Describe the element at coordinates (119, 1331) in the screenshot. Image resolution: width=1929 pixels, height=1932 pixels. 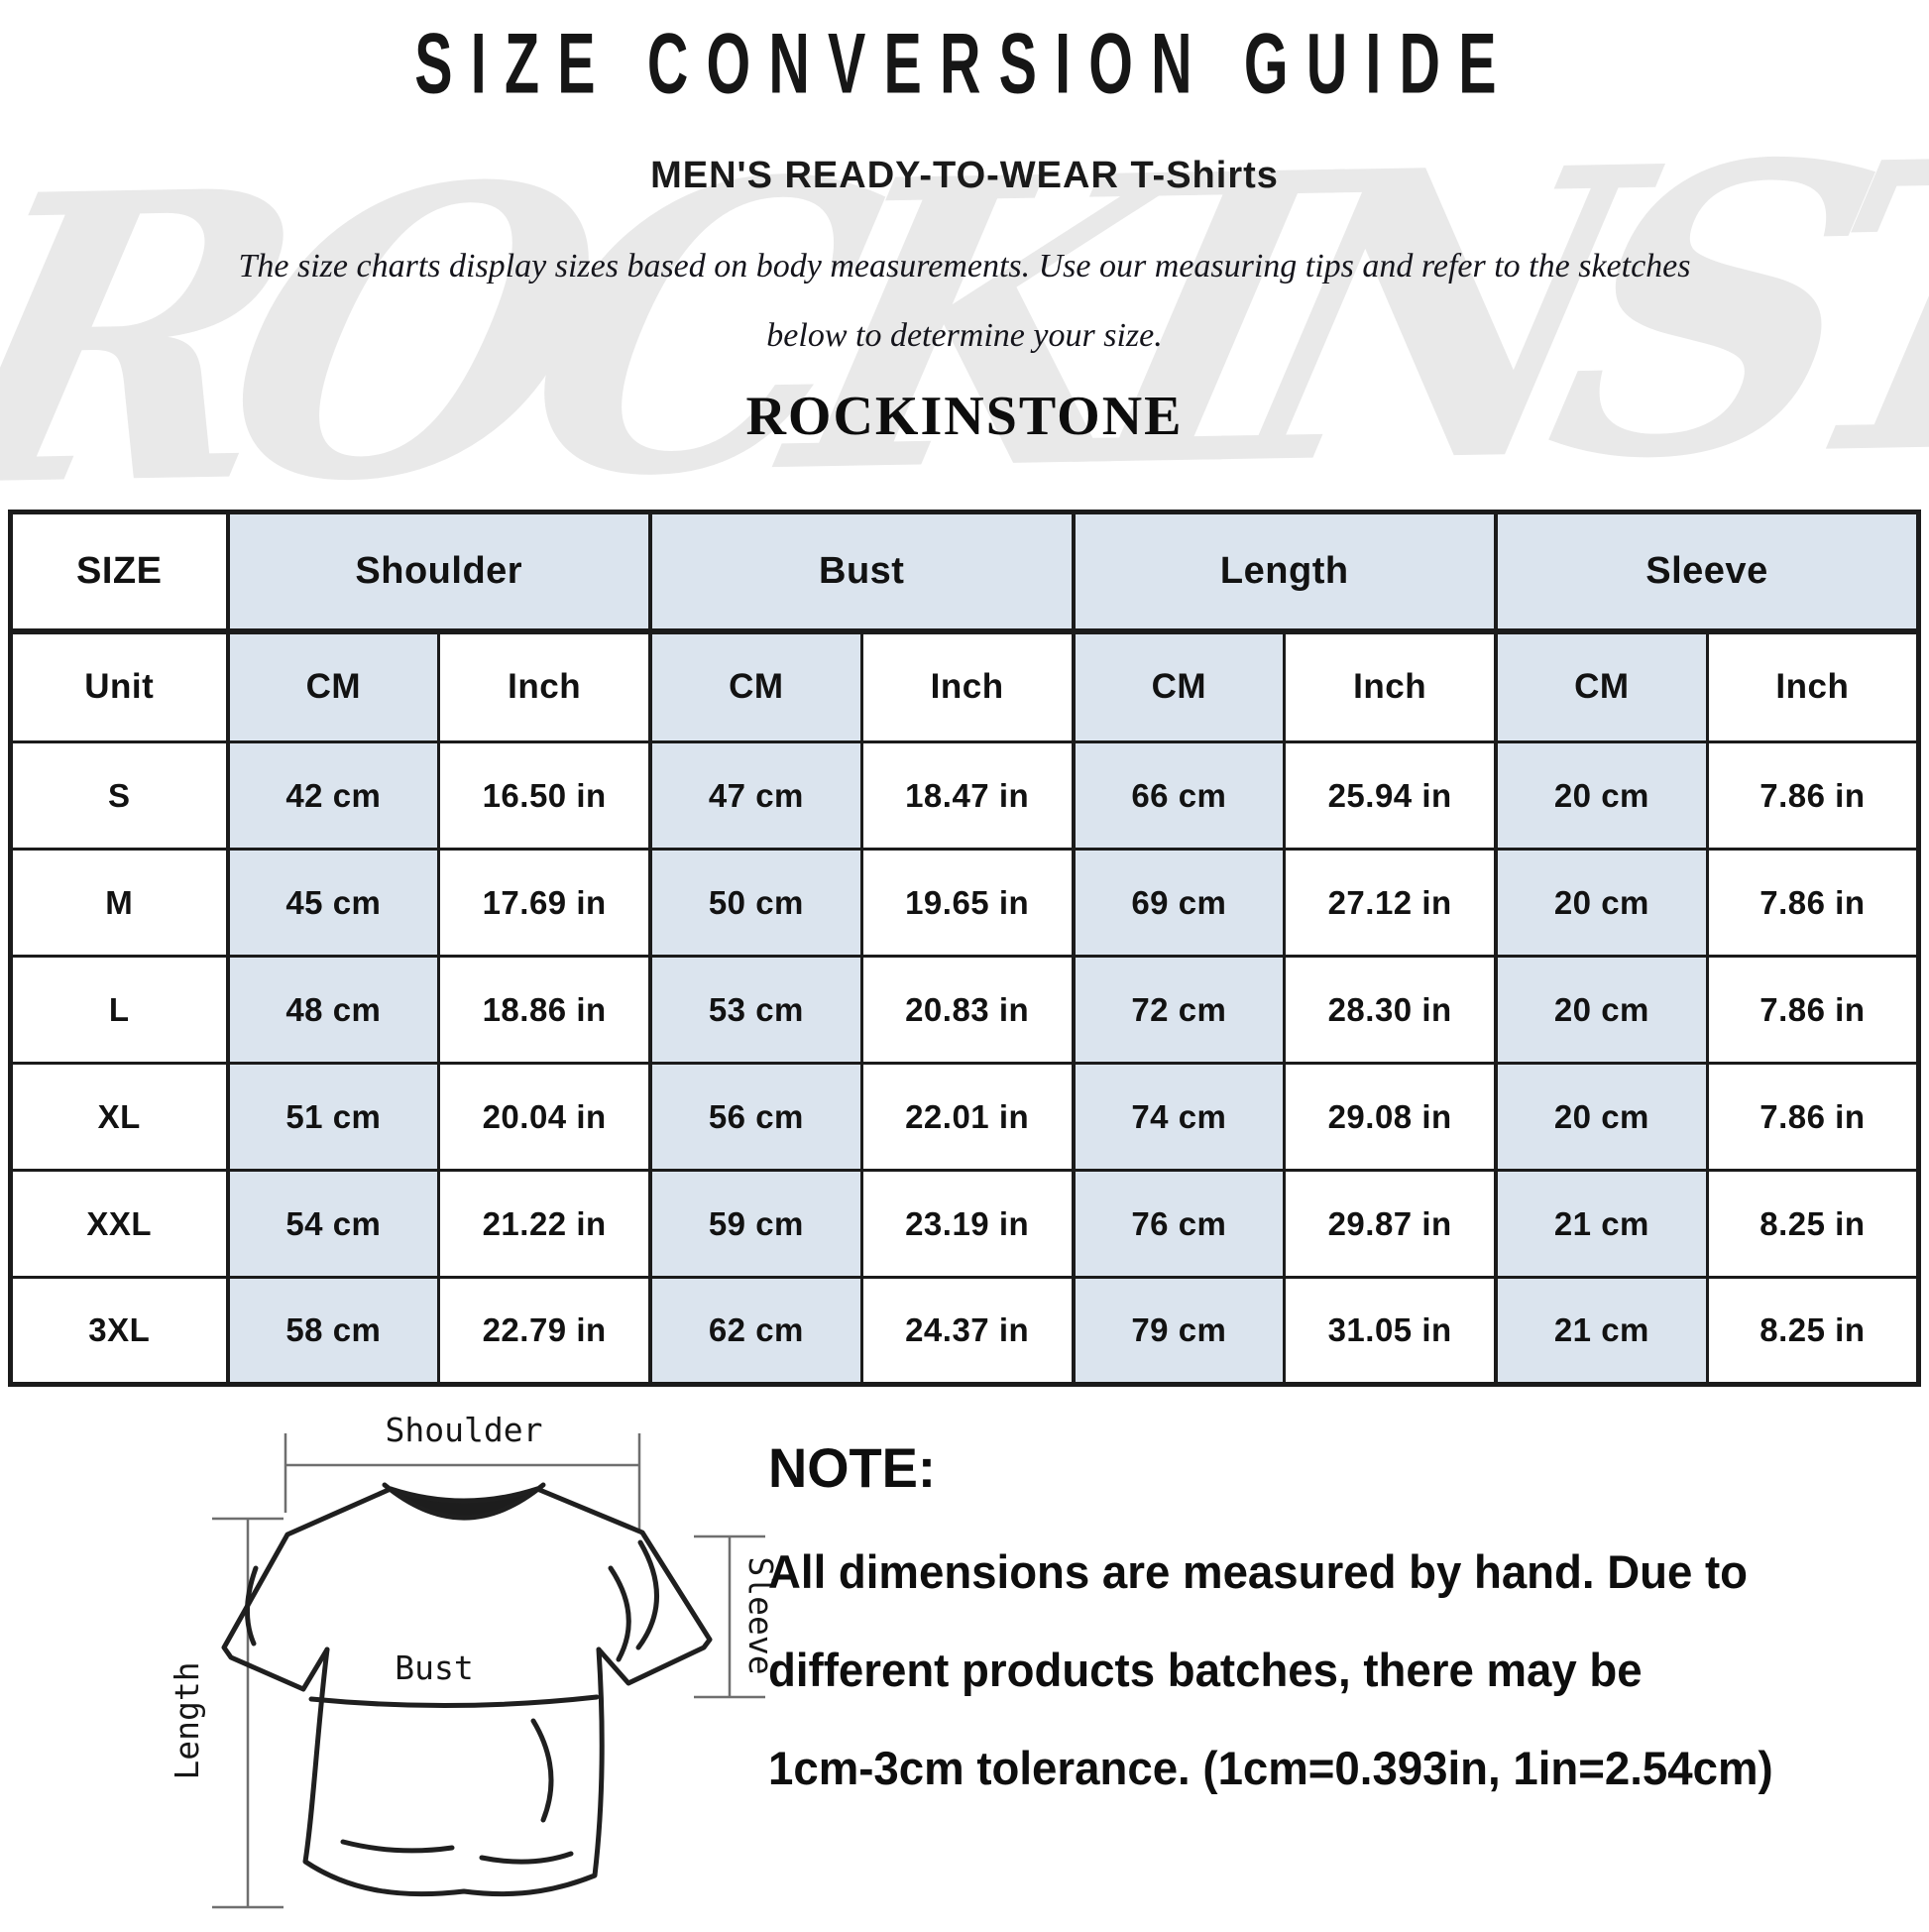
I see `size-cell: 3XL` at that location.